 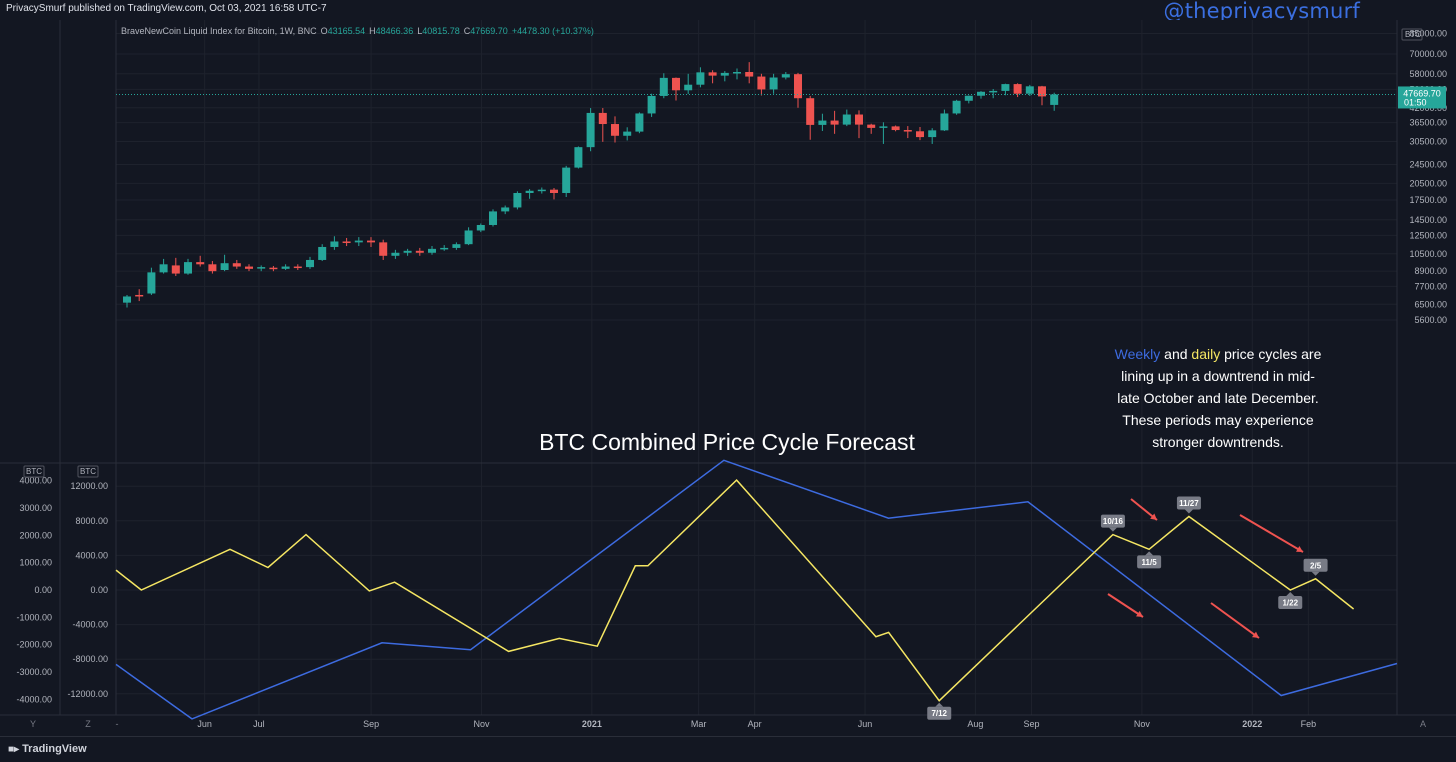 I want to click on price-tick-label: 8900.00, so click(x=1430, y=271).